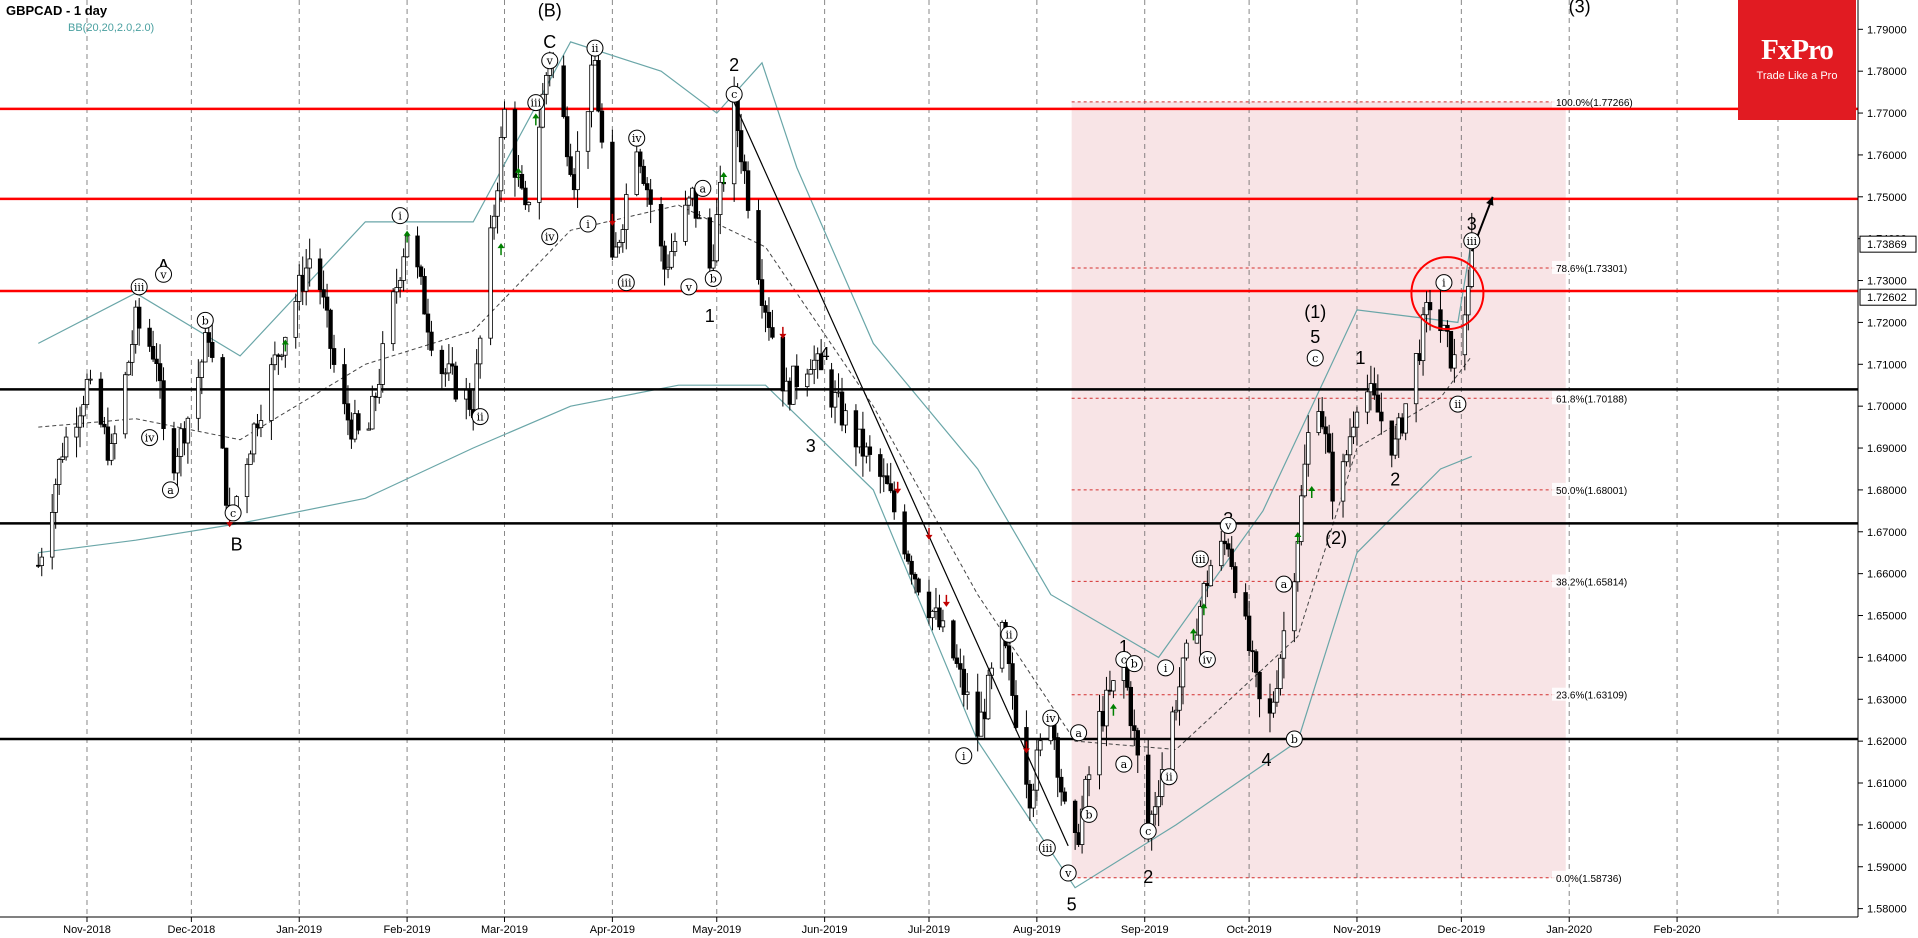 This screenshot has height=938, width=1918. What do you see at coordinates (1357, 930) in the screenshot?
I see `time-tick-label: Nov-2019` at bounding box center [1357, 930].